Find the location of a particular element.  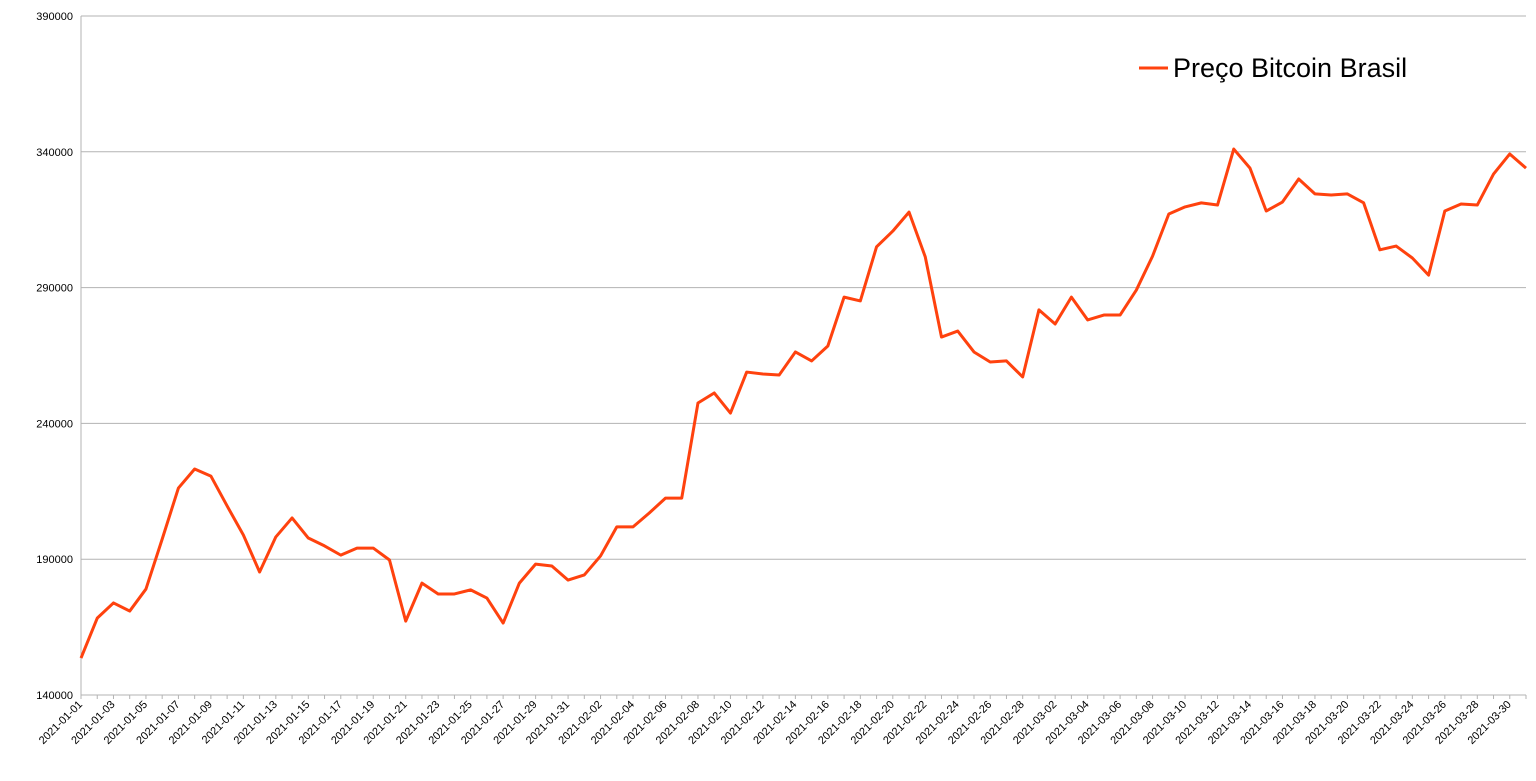

y-tick-label: 340000 is located at coordinates (54, 153).